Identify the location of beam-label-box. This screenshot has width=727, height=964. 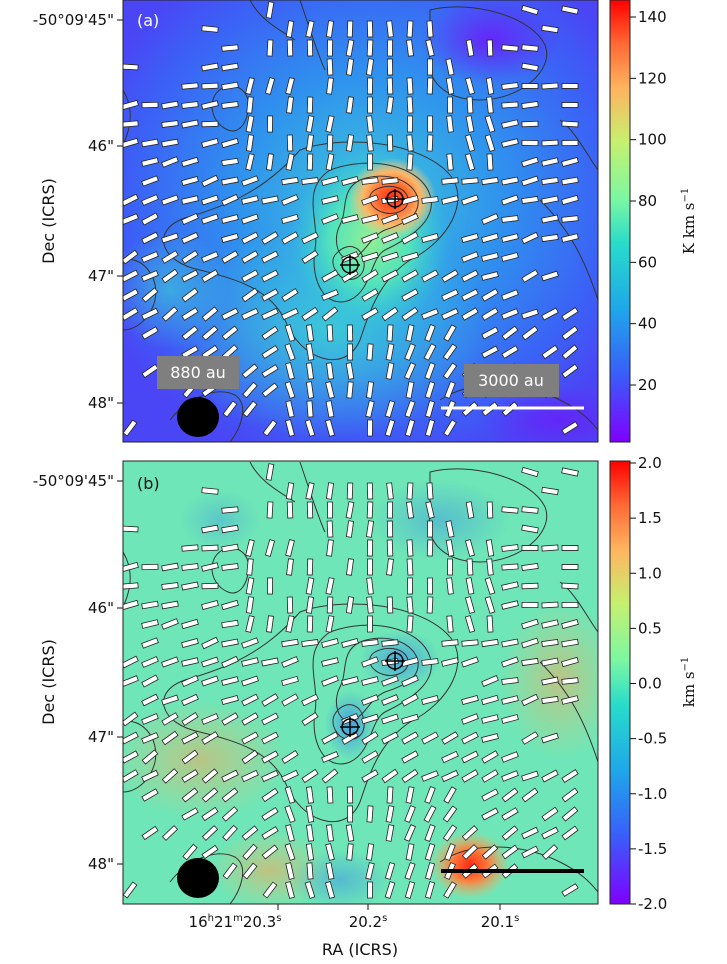
(198, 372).